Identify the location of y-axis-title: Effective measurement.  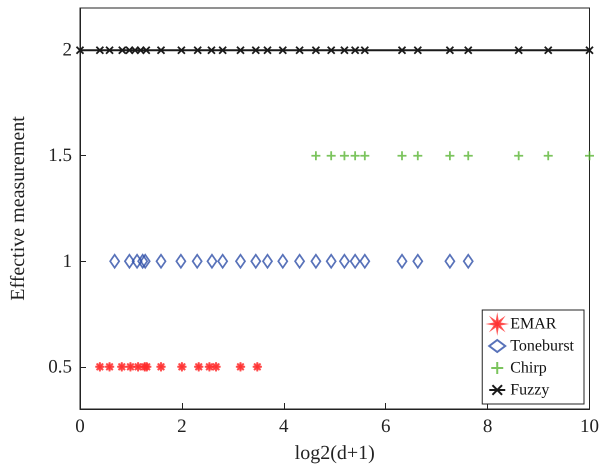
(18, 208).